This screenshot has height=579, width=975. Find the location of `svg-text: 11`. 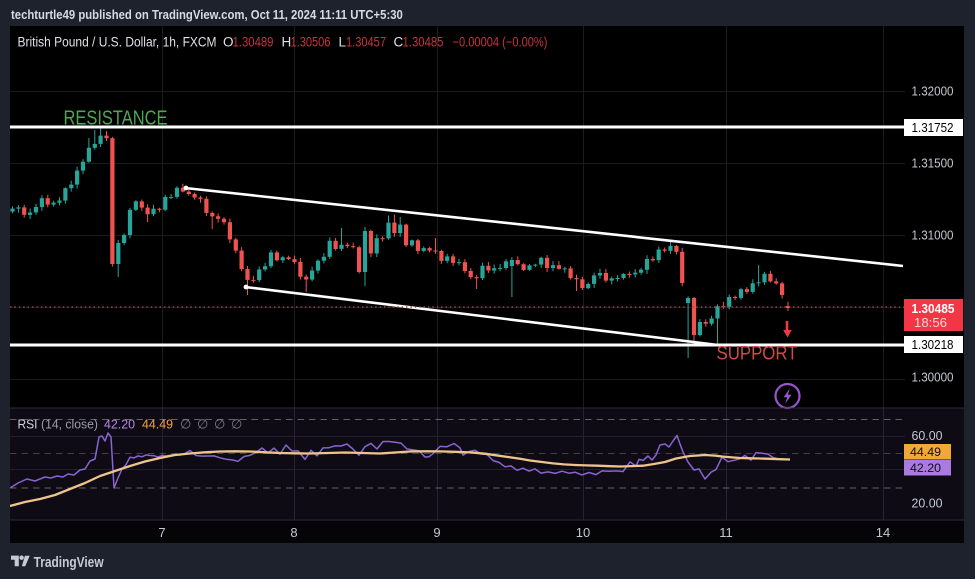

svg-text: 11 is located at coordinates (726, 532).